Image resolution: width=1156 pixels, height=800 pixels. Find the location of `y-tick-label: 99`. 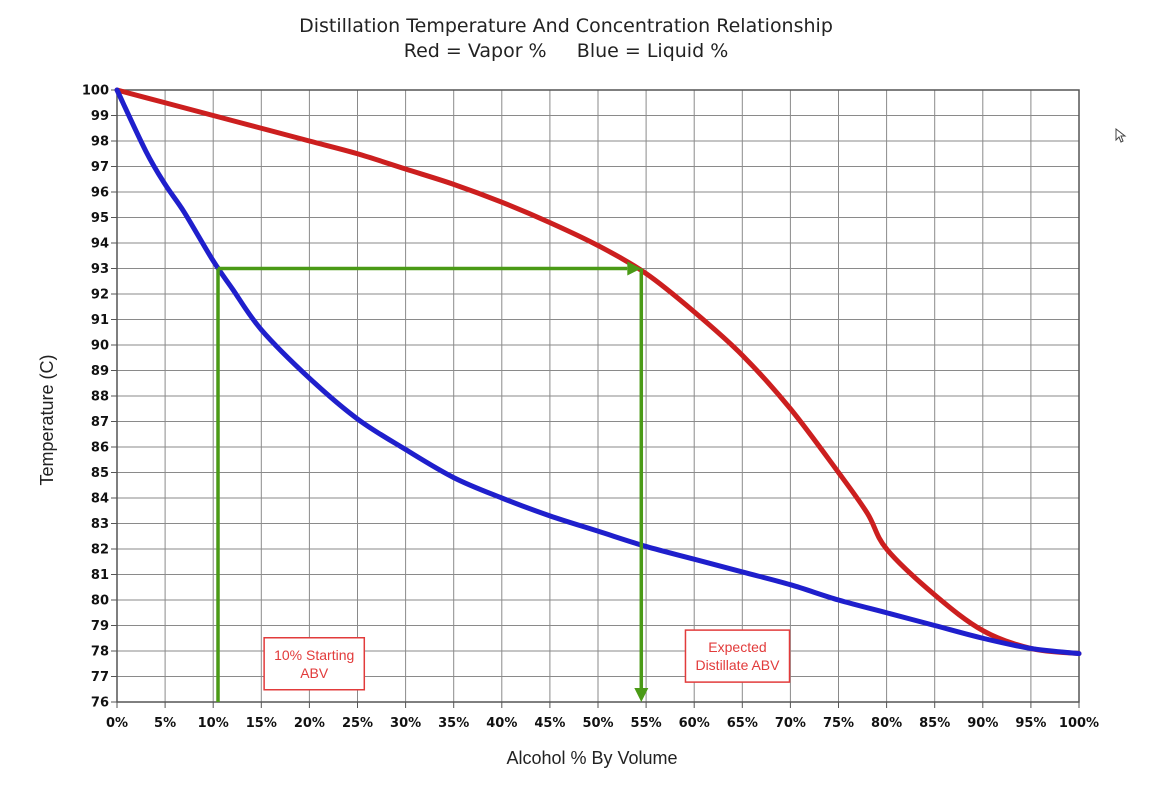

y-tick-label: 99 is located at coordinates (100, 116).